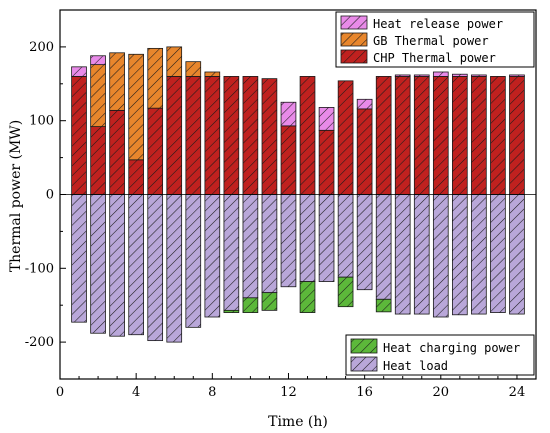 The image size is (550, 433). What do you see at coordinates (460, 255) in the screenshot?
I see `bar-heat-load-t21` at bounding box center [460, 255].